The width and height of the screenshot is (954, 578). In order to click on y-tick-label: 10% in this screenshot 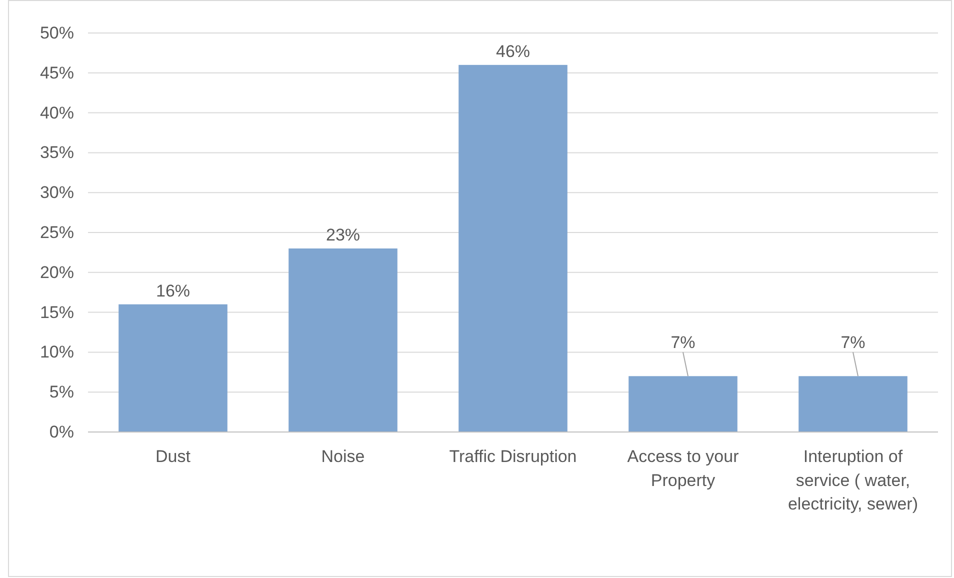, I will do `click(57, 352)`.